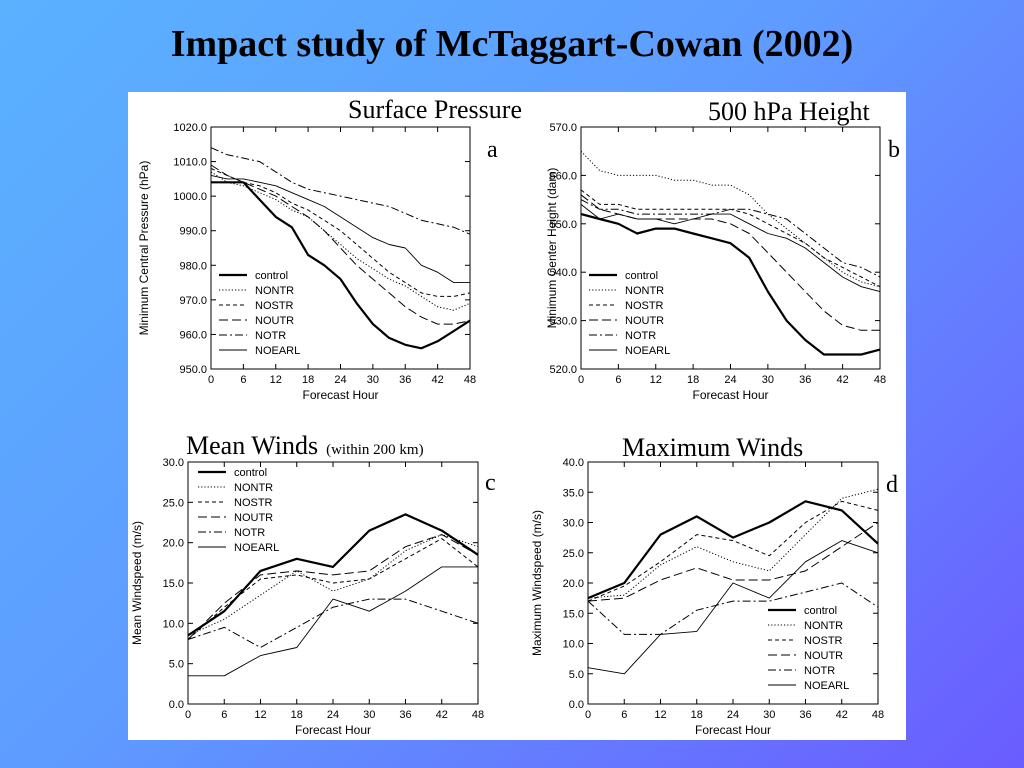 This screenshot has width=1024, height=768. What do you see at coordinates (190, 197) in the screenshot?
I see `y-tick-label: 1000.0` at bounding box center [190, 197].